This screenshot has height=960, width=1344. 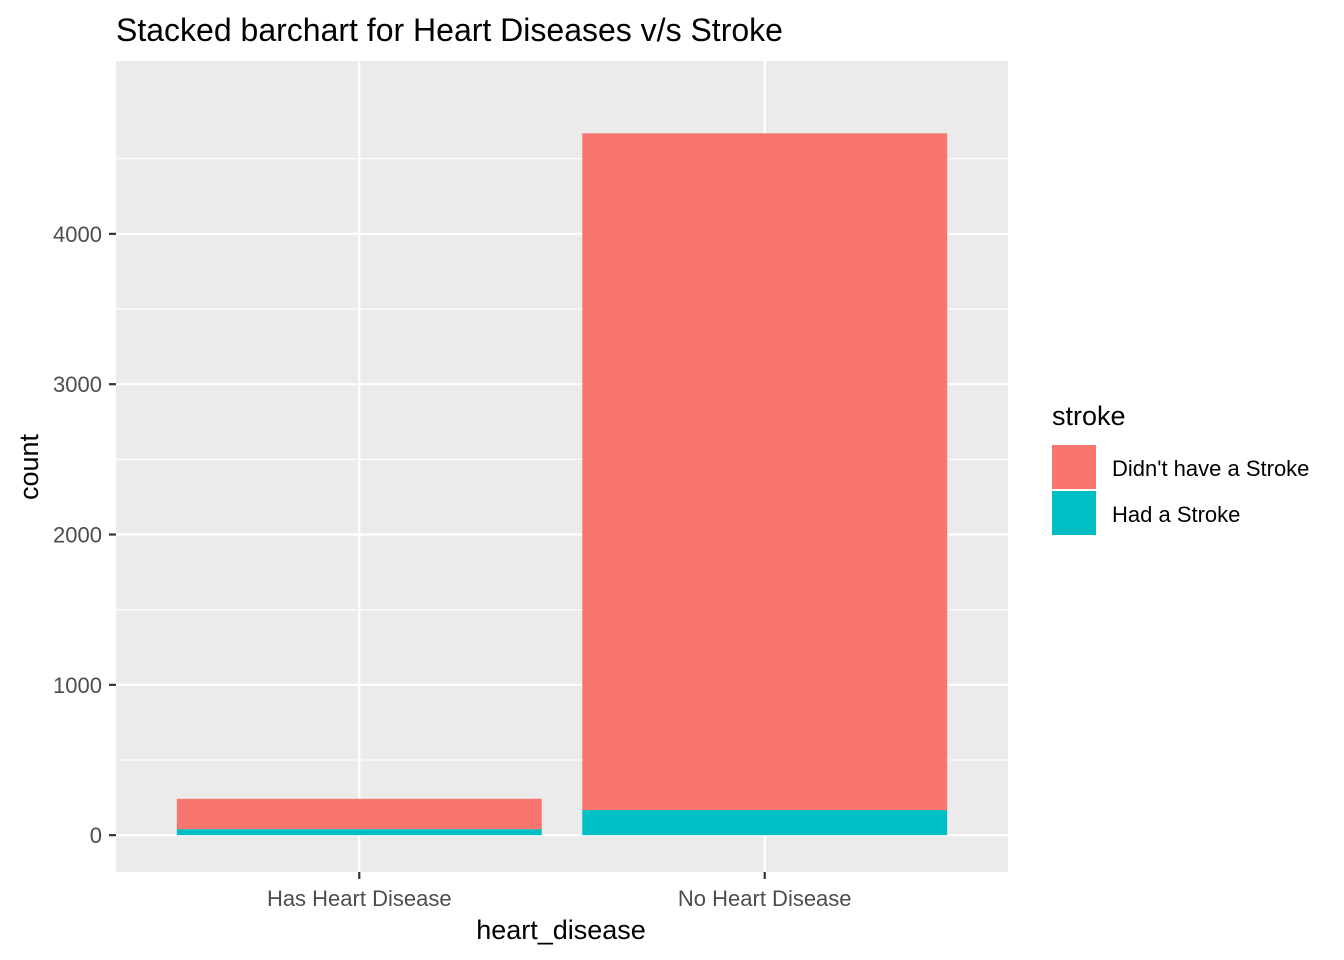 What do you see at coordinates (559, 891) in the screenshot?
I see `x-axis: Has Heart Disease No Heart Disease` at bounding box center [559, 891].